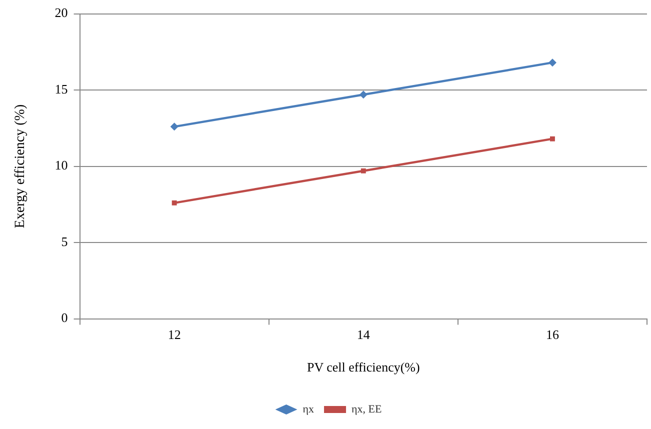 This screenshot has height=429, width=651. Describe the element at coordinates (363, 367) in the screenshot. I see `x-axis-title: PV cell efficiency(%)` at that location.